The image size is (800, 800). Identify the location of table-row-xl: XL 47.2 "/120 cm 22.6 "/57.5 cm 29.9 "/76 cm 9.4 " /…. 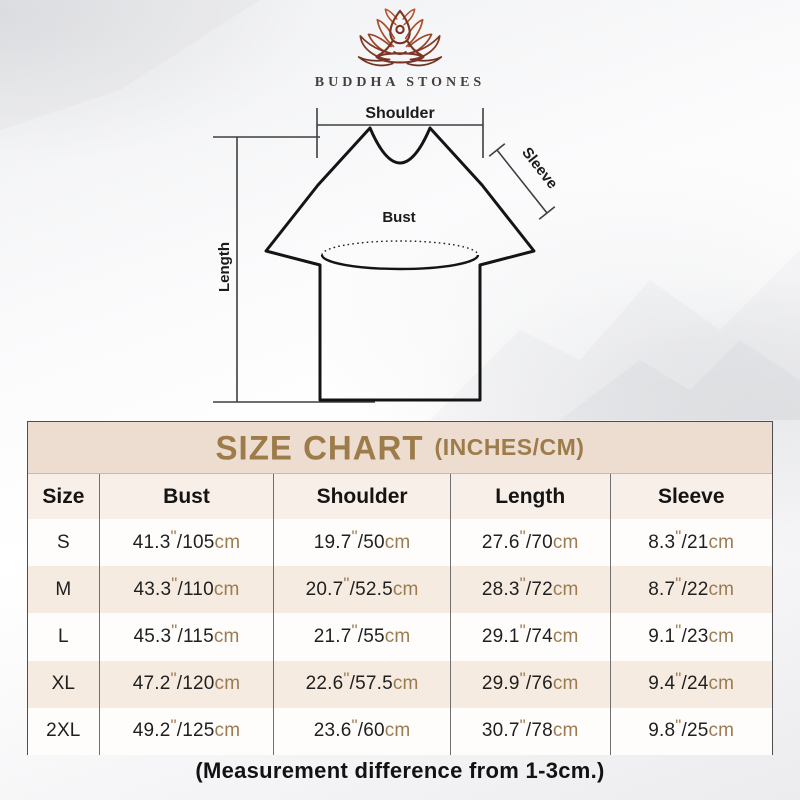
(400, 684).